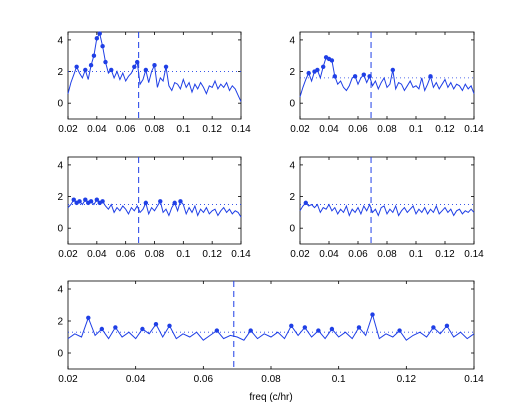  I want to click on subplot-top-right: 0.02 0.04 0.06 0.08 0.1 0.12 0.14 0 2 4, so click(386, 83).